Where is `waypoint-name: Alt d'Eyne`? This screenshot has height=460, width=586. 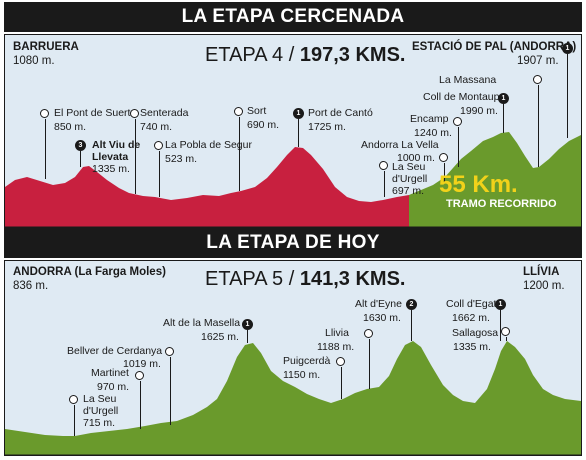
waypoint-name: Alt d'Eyne is located at coordinates (378, 304).